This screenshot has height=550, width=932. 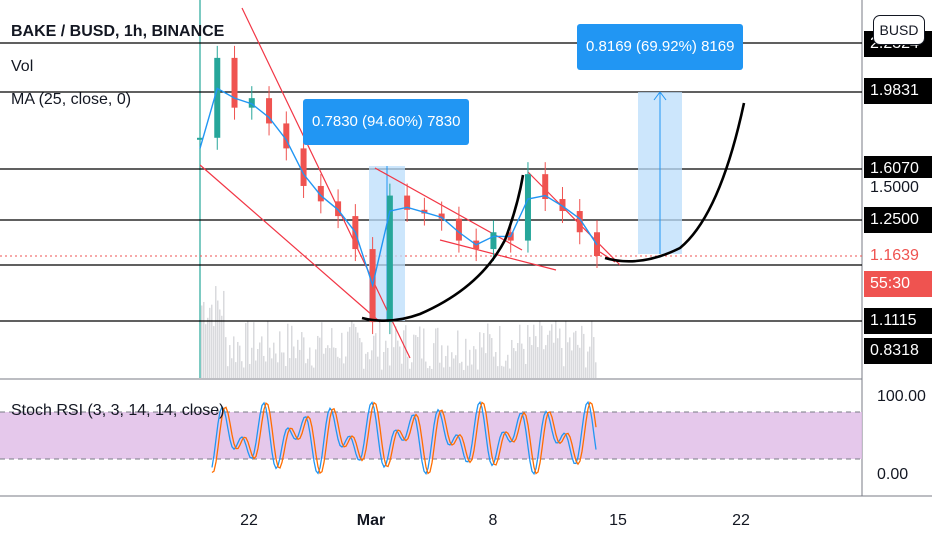 What do you see at coordinates (386, 122) in the screenshot?
I see `measure-label-1: 0.7830 (94.60%) 7830` at bounding box center [386, 122].